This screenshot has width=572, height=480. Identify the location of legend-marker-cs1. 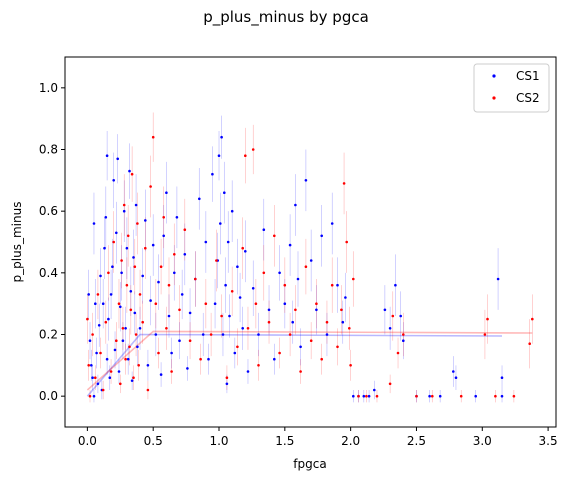
(494, 76).